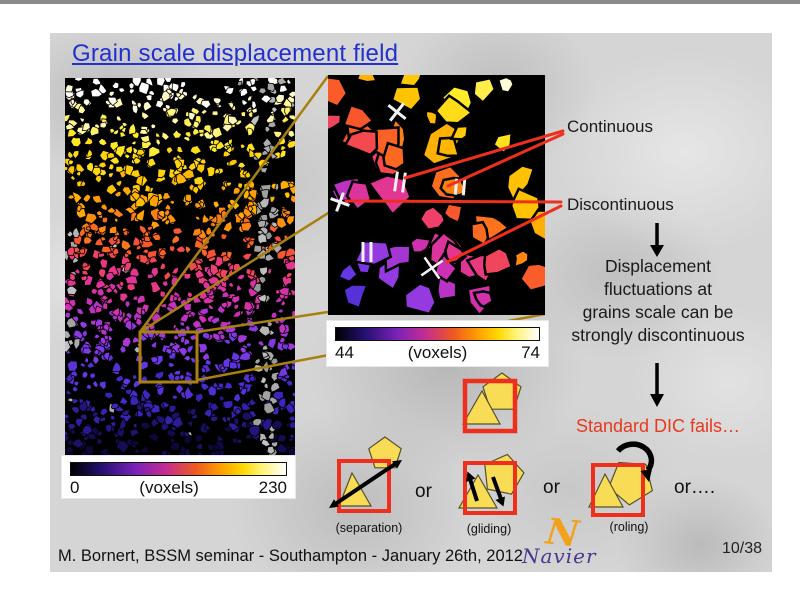 The image size is (800, 600). Describe the element at coordinates (400, 2) in the screenshot. I see `window-top-bar` at that location.